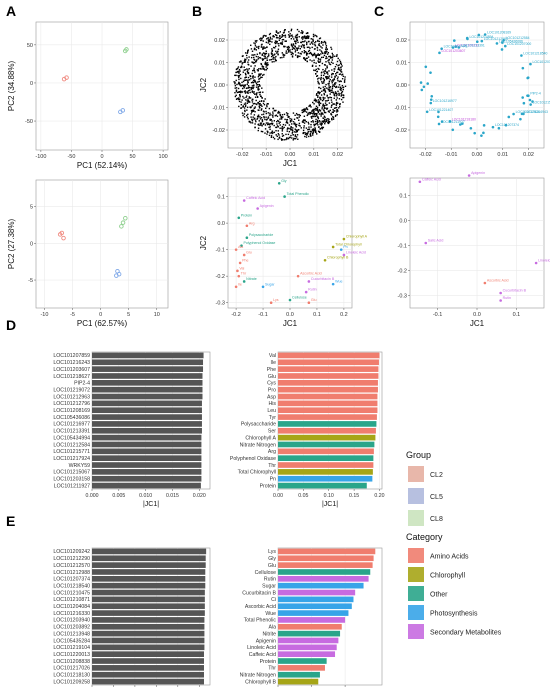 This screenshot has height=689, width=550. What do you see at coordinates (102, 244) in the screenshot?
I see `plot-panel` at bounding box center [102, 244].